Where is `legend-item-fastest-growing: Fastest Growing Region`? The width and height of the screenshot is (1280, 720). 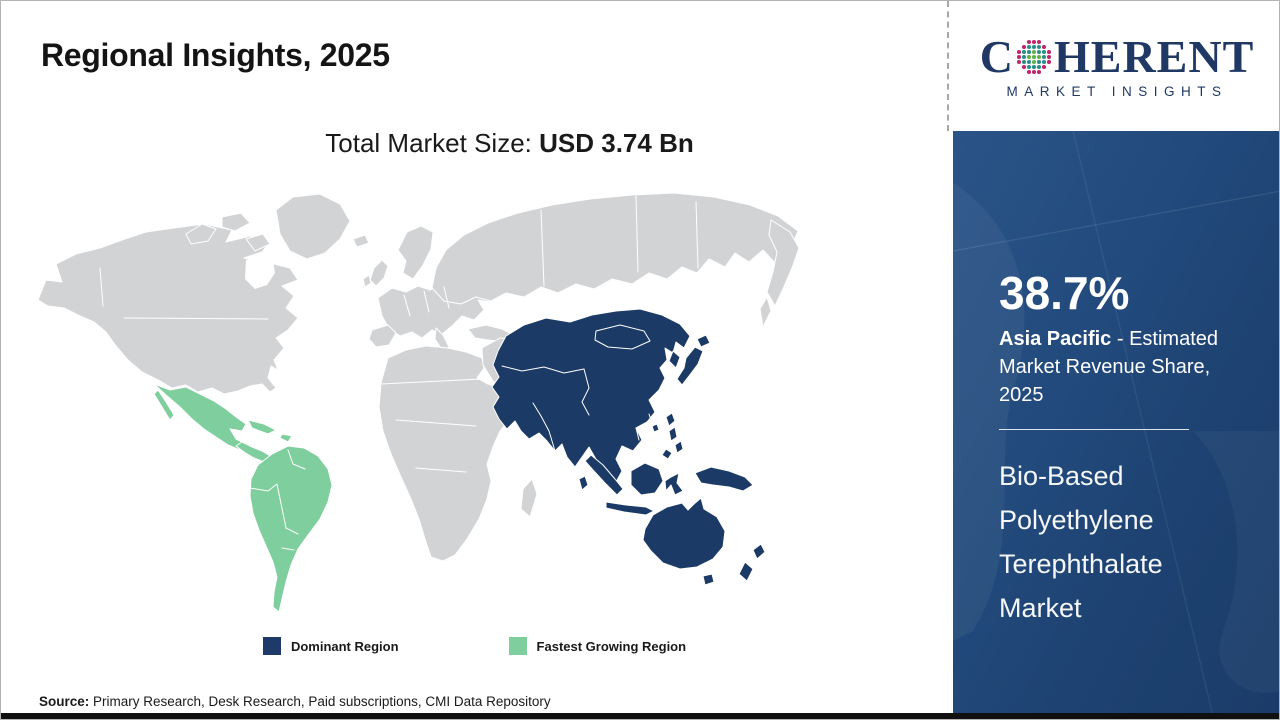 legend-item-fastest-growing: Fastest Growing Region is located at coordinates (597, 646).